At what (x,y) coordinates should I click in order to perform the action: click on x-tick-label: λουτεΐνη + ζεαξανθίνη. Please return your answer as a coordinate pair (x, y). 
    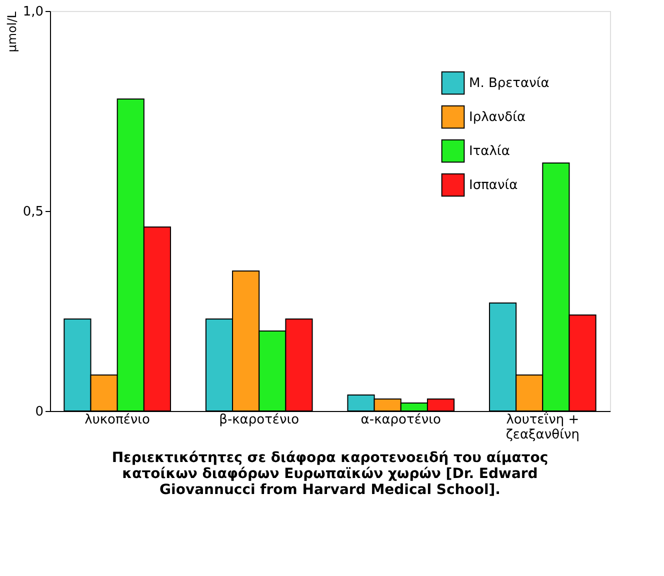
    Looking at the image, I should click on (543, 426).